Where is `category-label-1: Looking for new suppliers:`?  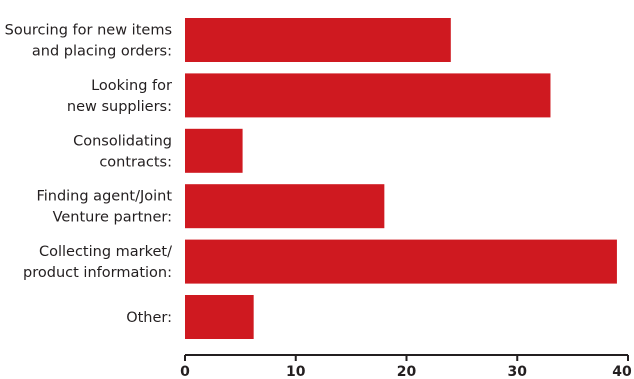
category-label-1: Looking for new suppliers: is located at coordinates (119, 96).